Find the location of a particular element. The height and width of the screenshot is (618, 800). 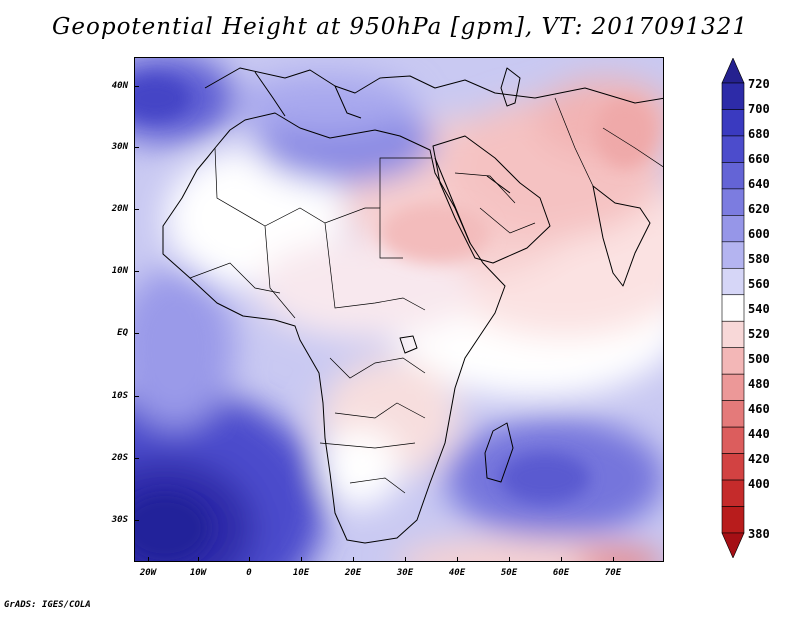

lat-label-20n: 20N is located at coordinates (119, 209).